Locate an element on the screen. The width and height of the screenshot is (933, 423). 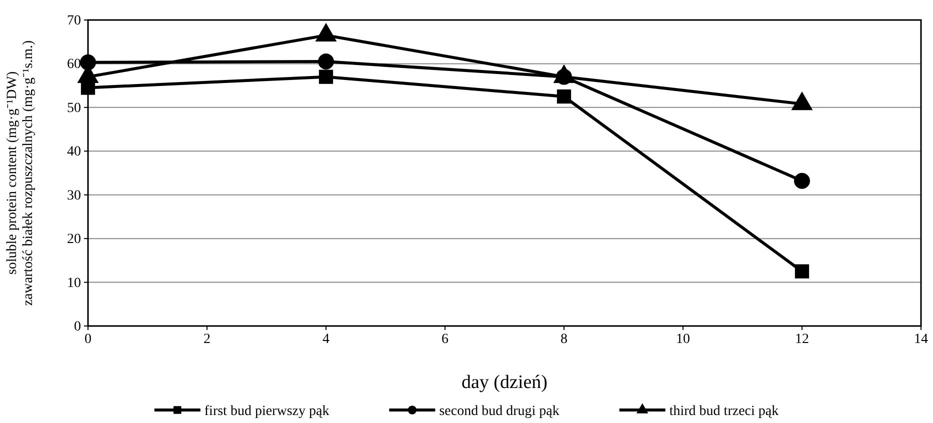
x-tick-label: 4 is located at coordinates (326, 339).